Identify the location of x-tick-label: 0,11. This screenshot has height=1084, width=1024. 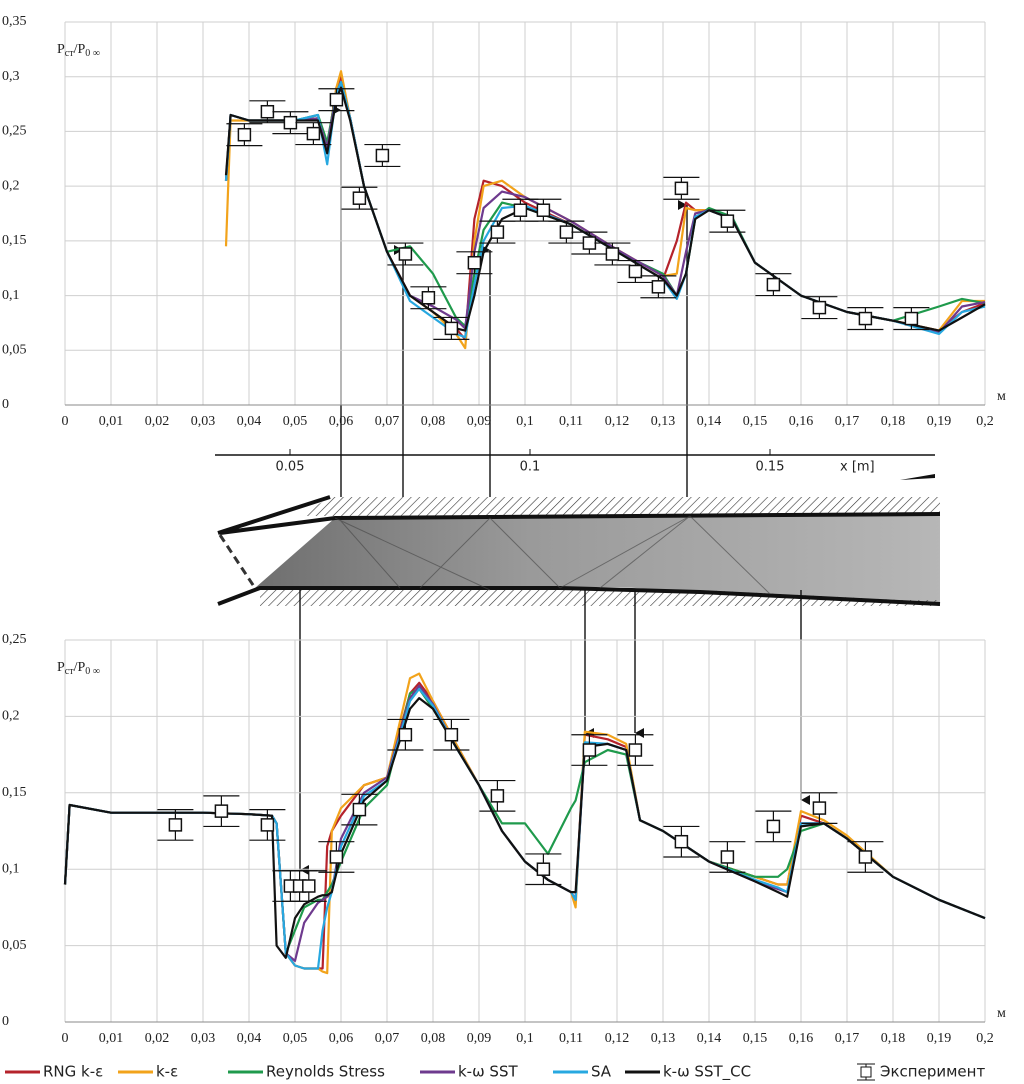
(571, 1038).